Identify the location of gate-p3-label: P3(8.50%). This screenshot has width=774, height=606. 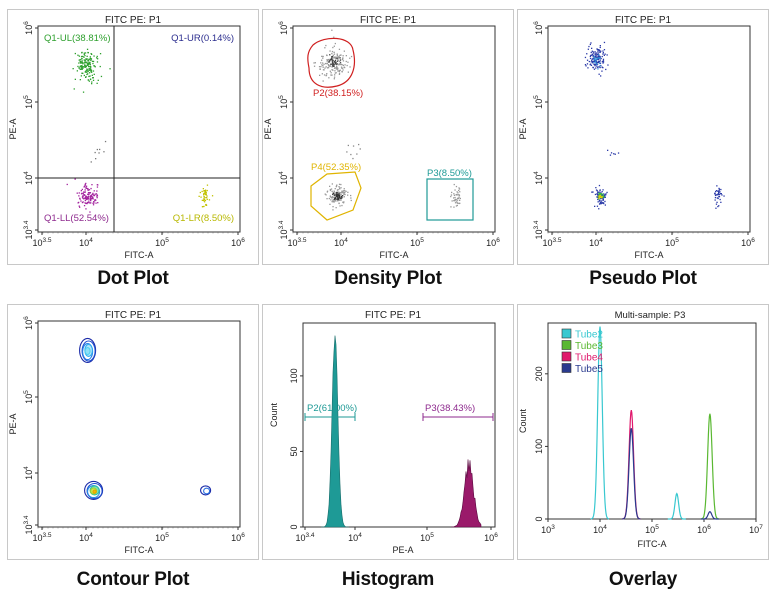
(449, 173).